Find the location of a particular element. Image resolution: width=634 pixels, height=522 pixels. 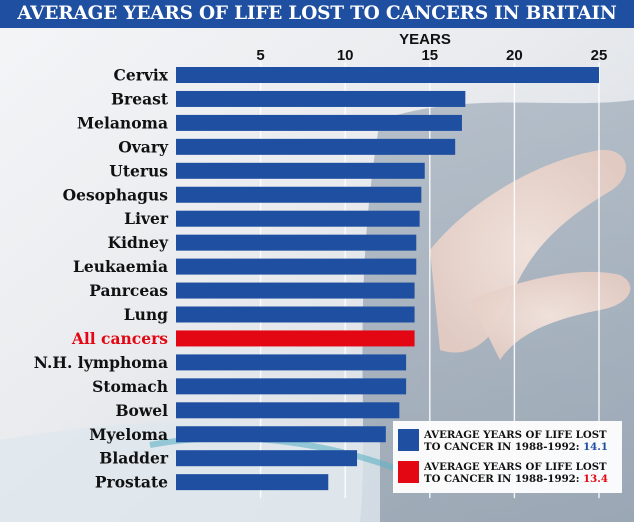

legend-text-1-line2: TO CANCER IN 1988-1992: 14.1 is located at coordinates (516, 447).